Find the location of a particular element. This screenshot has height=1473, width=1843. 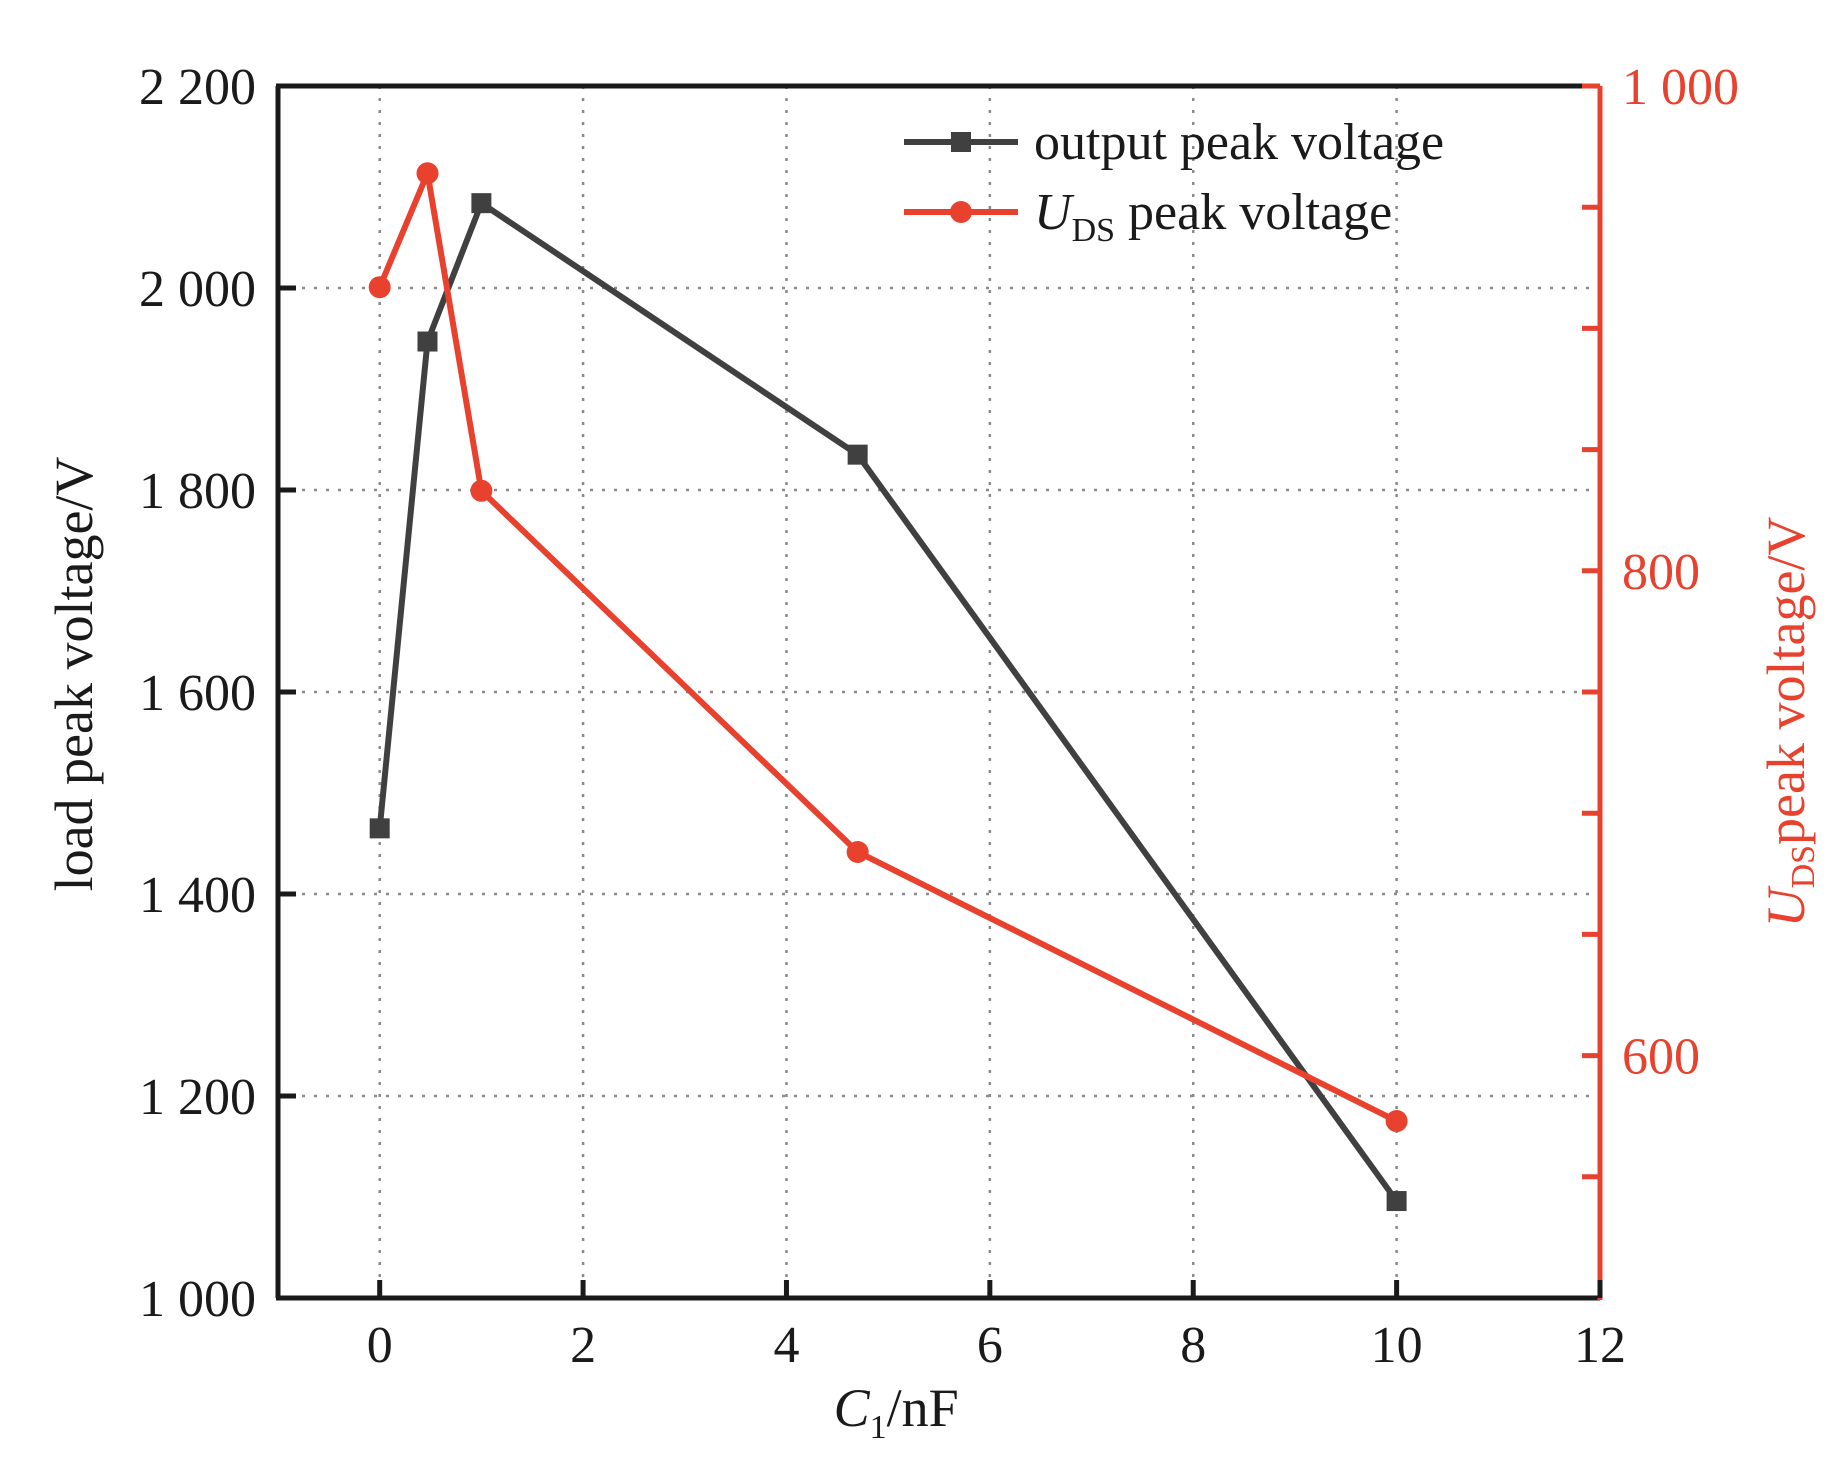

legend-marker-output is located at coordinates (961, 142).